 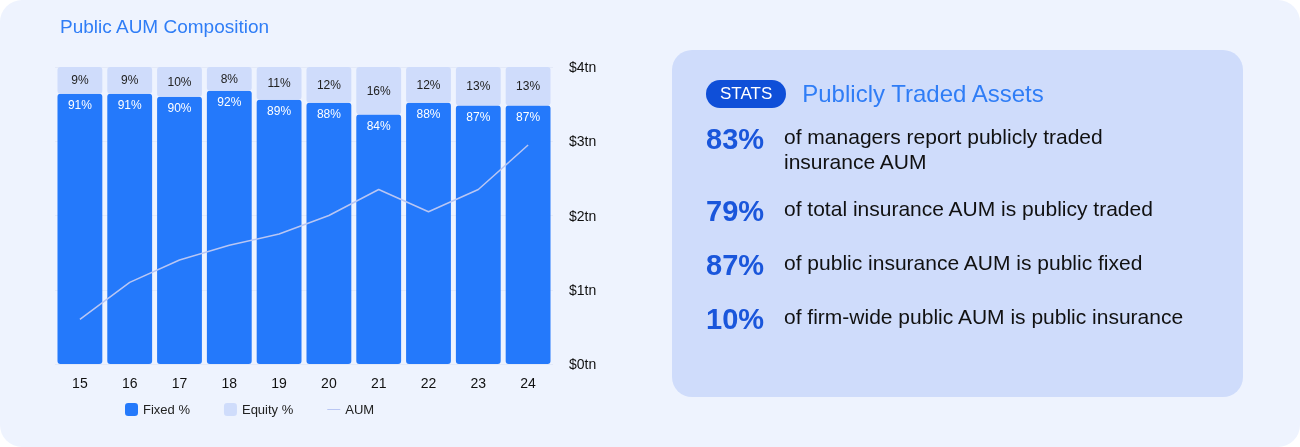 What do you see at coordinates (428, 383) in the screenshot?
I see `x-tick-label: 22` at bounding box center [428, 383].